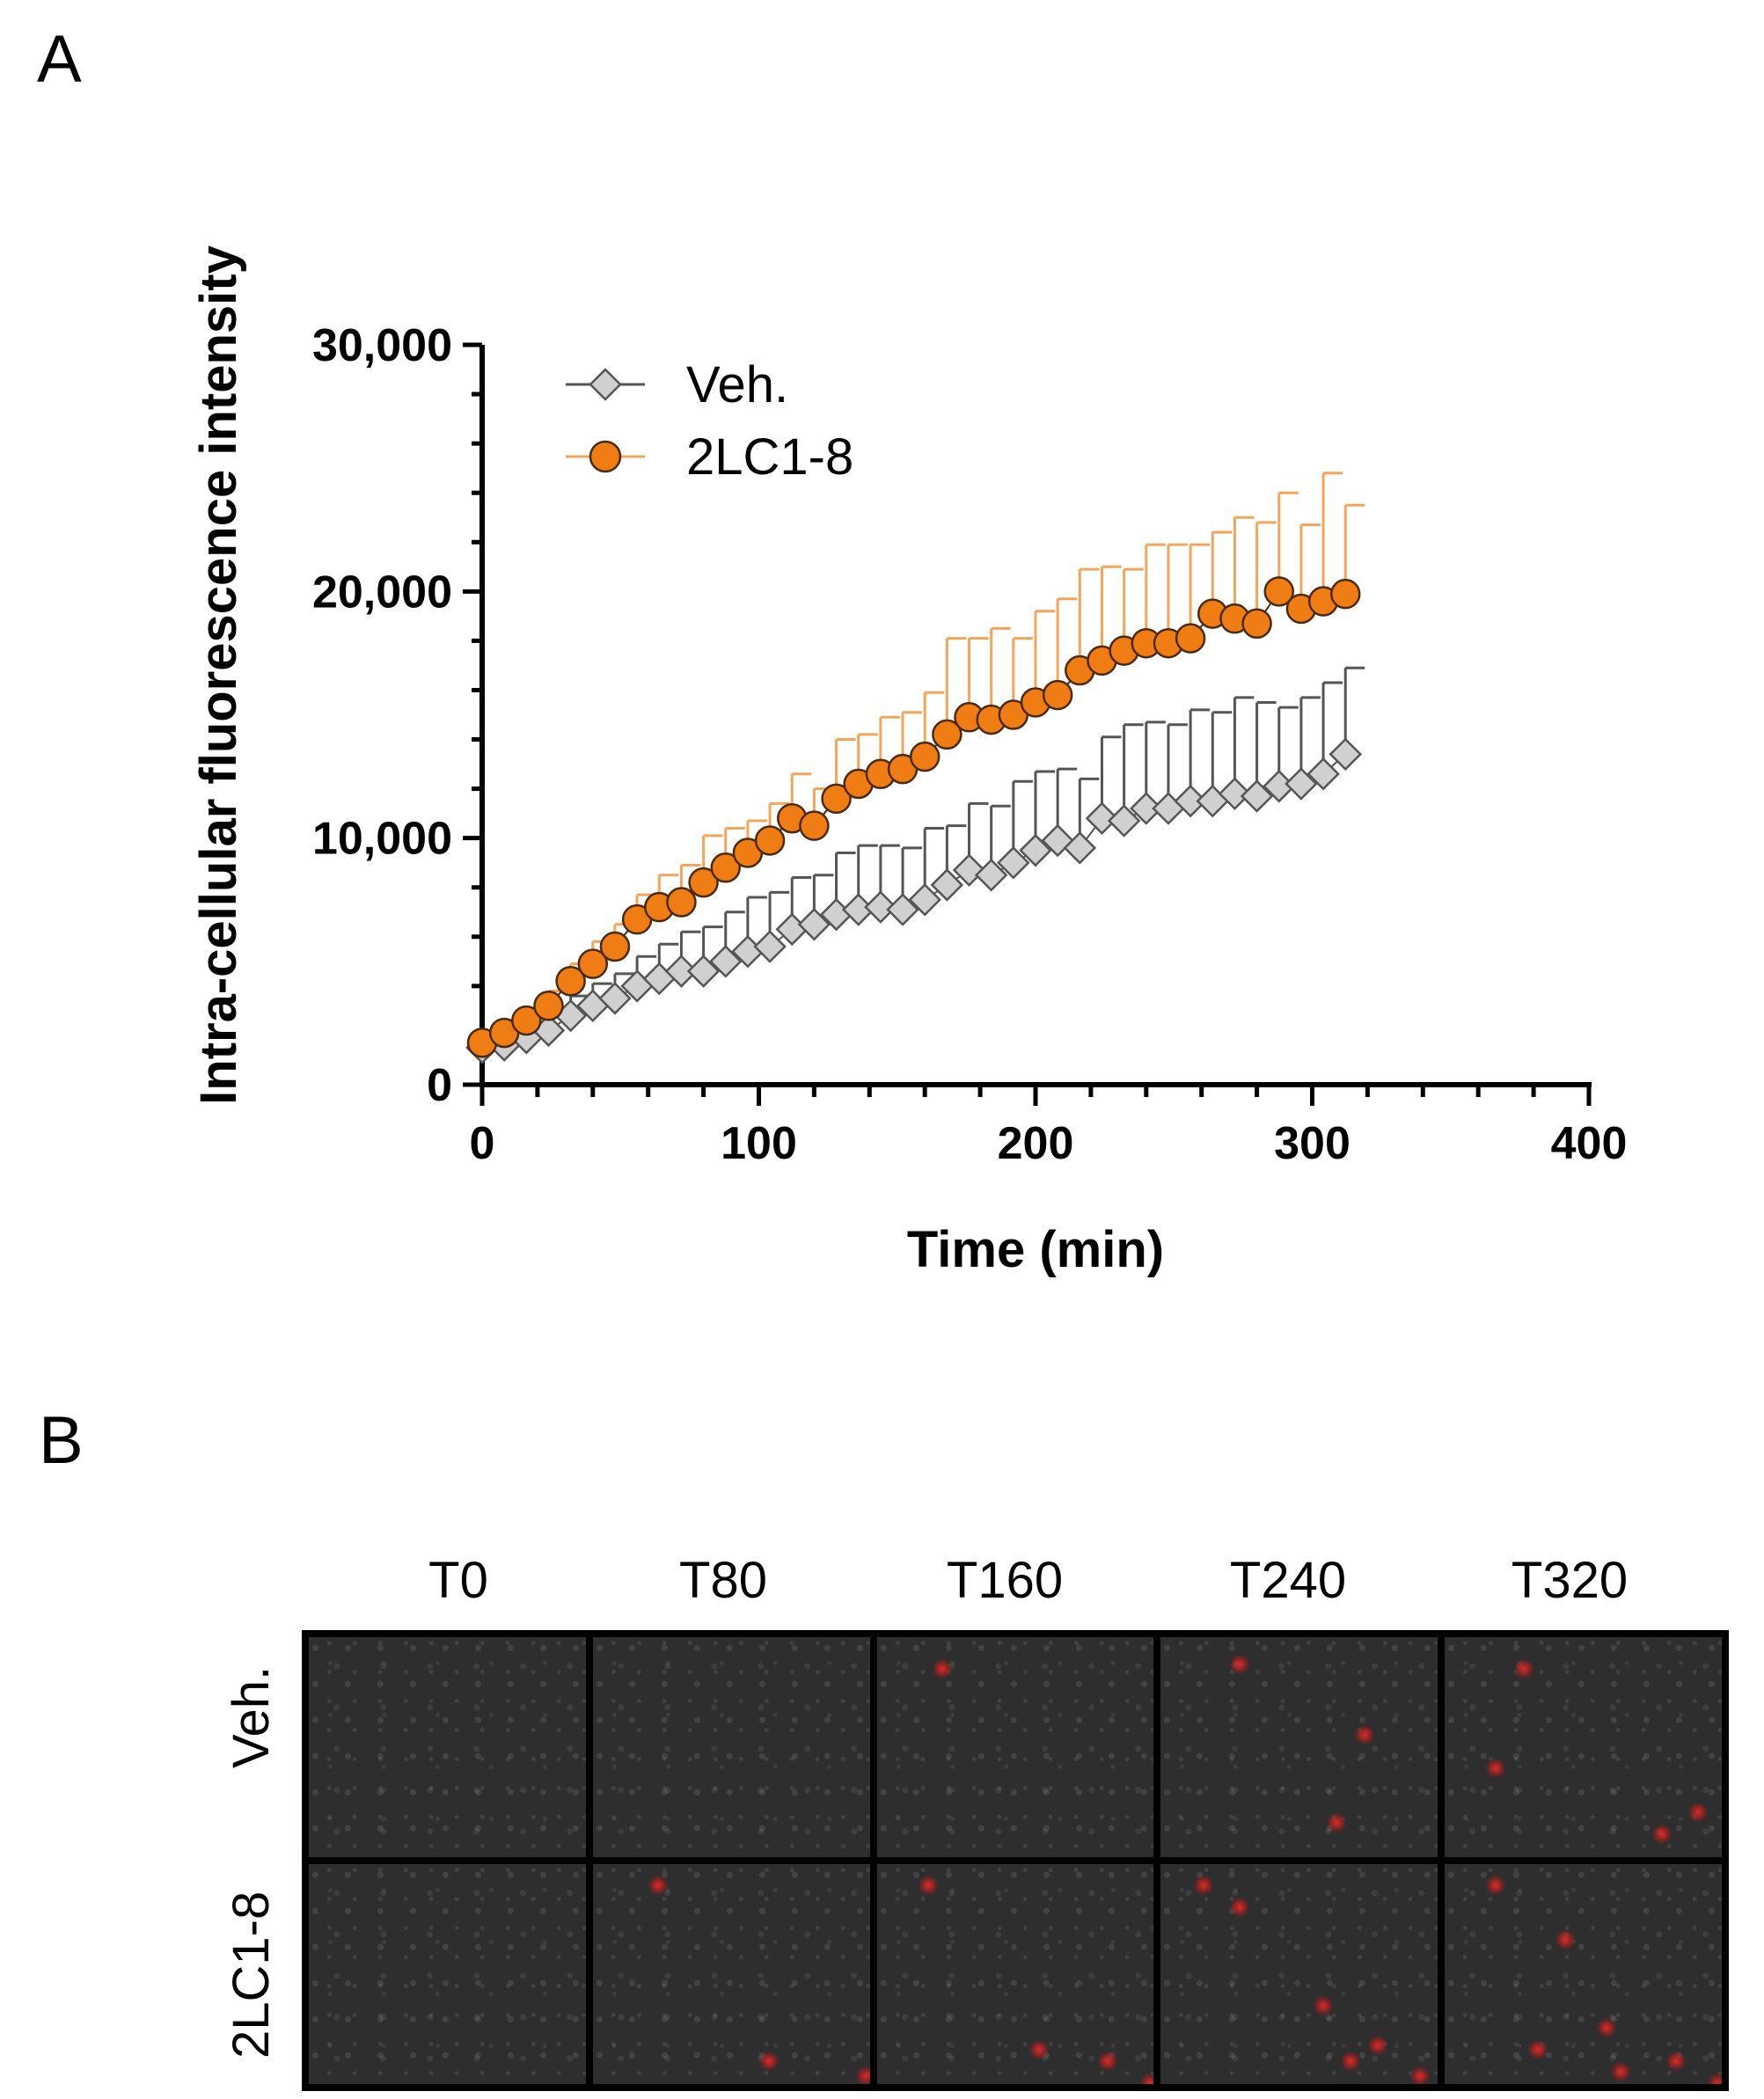 This screenshot has width=1764, height=2099. What do you see at coordinates (218, 675) in the screenshot?
I see `y-axis-title: Intra-cellular fluorescence intensity` at bounding box center [218, 675].